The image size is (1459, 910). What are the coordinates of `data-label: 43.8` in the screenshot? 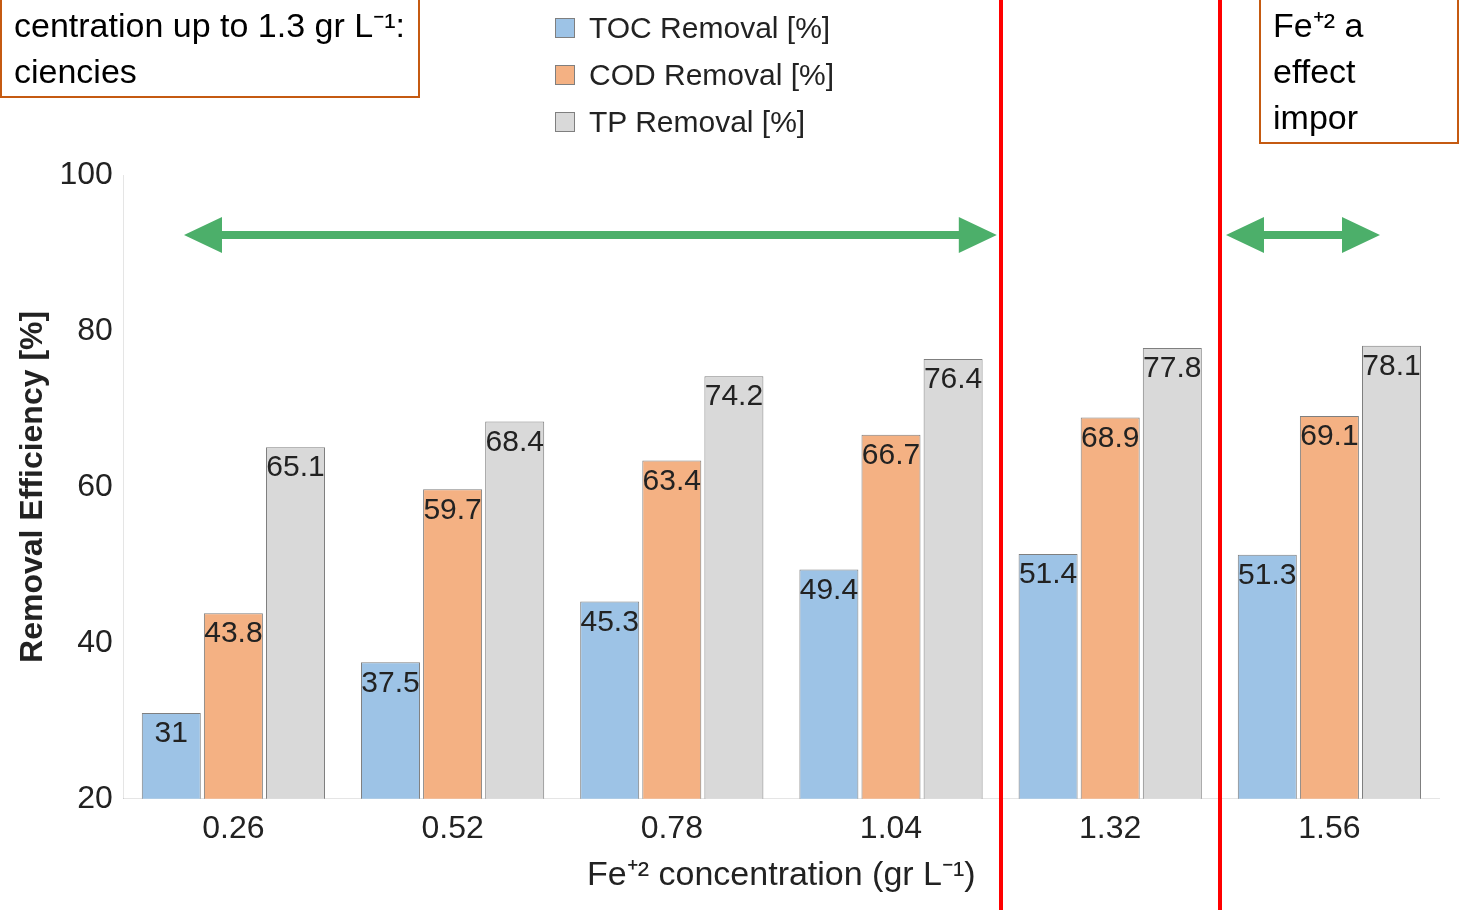 It's located at (233, 632).